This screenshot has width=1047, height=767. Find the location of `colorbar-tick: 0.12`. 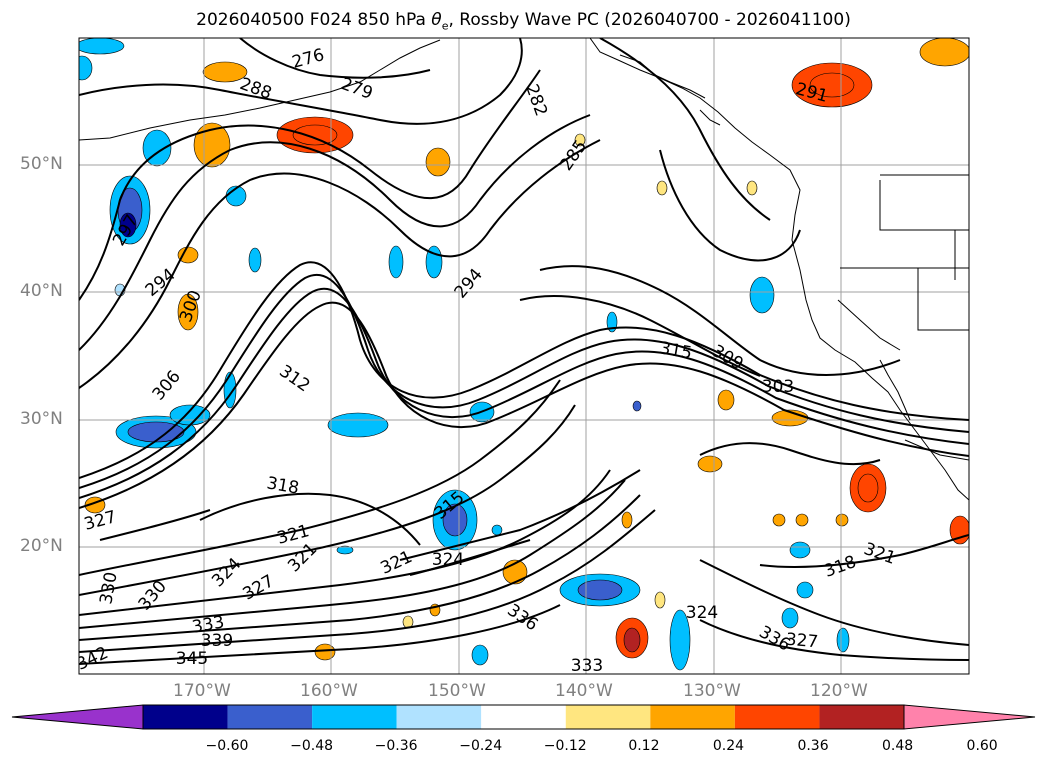

colorbar-tick: 0.12 is located at coordinates (644, 746).